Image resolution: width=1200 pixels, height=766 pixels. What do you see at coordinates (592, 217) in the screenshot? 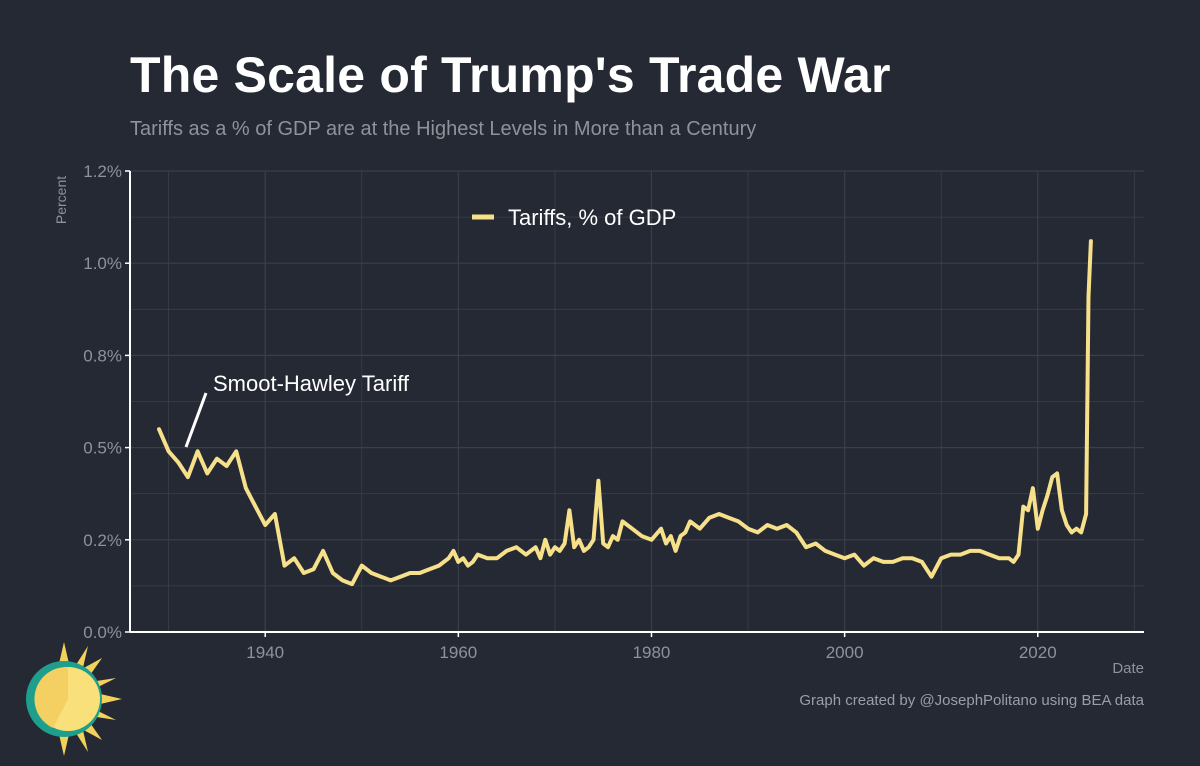
I see `legend-label: Tariffs, % of GDP` at bounding box center [592, 217].